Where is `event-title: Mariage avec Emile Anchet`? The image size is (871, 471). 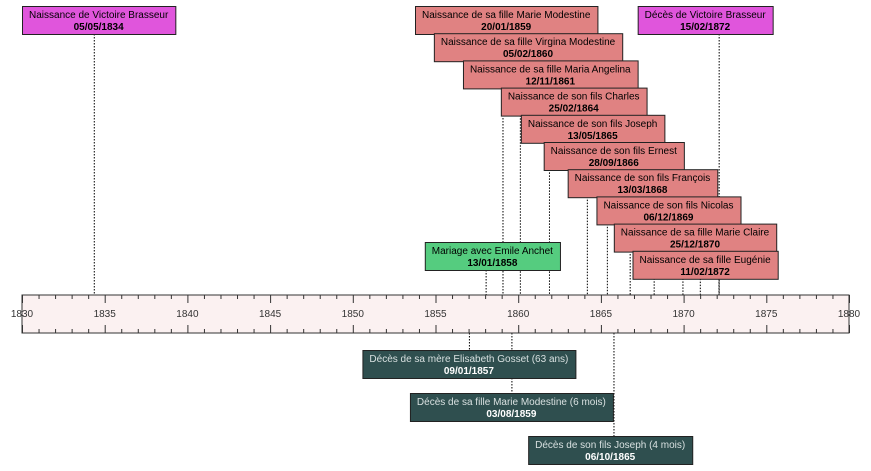
event-title: Mariage avec Emile Anchet is located at coordinates (492, 251).